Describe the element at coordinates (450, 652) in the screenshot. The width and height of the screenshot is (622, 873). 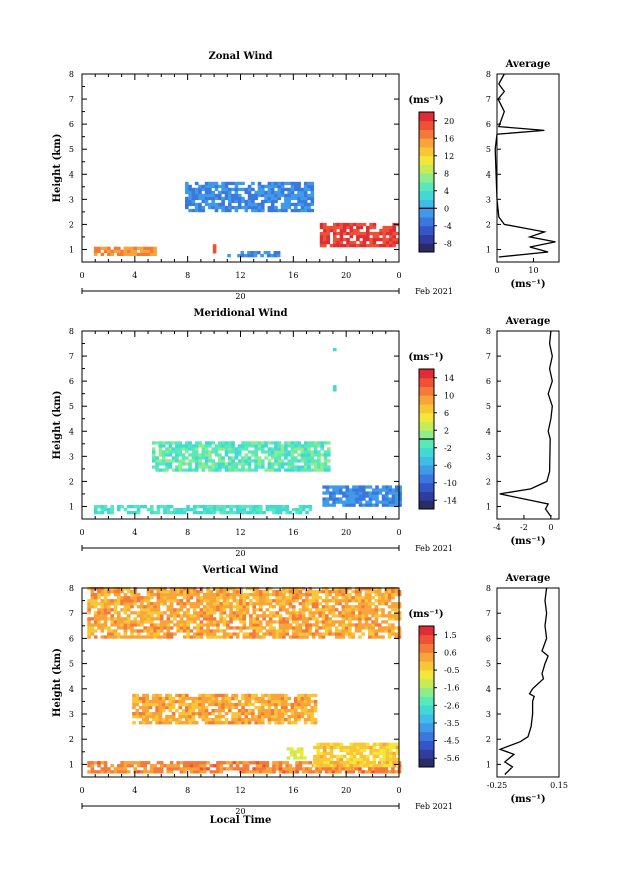
I see `colorbar-tick-label: 0.6` at that location.